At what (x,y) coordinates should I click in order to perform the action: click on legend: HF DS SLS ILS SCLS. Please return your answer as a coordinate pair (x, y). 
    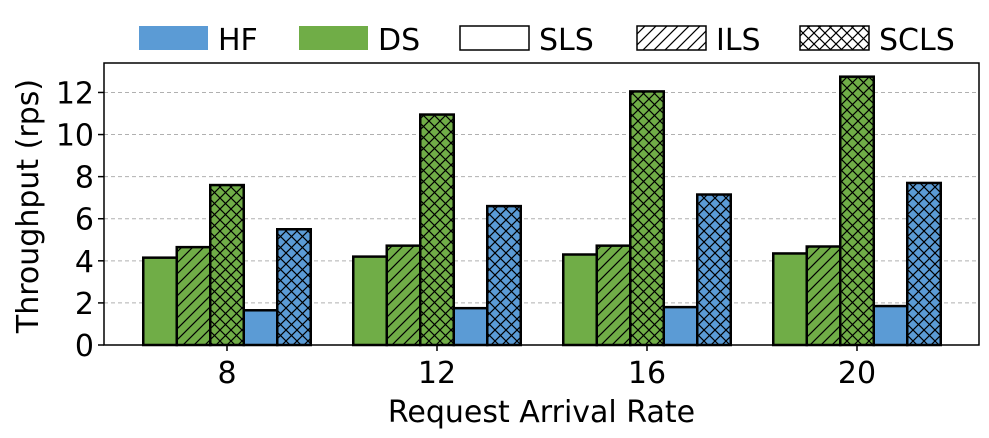
    Looking at the image, I should click on (547, 40).